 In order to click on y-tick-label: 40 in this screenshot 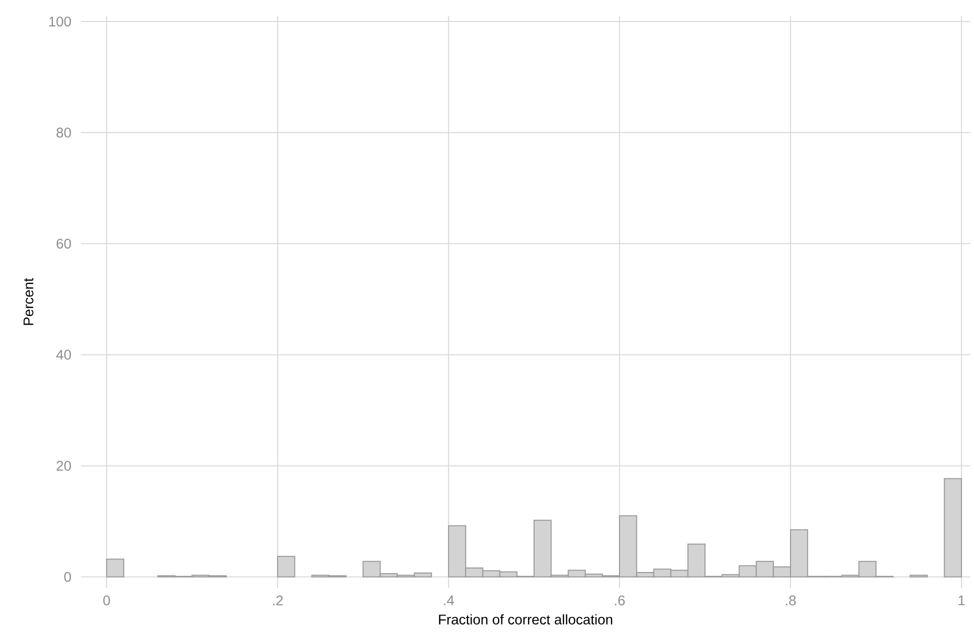, I will do `click(63, 355)`.